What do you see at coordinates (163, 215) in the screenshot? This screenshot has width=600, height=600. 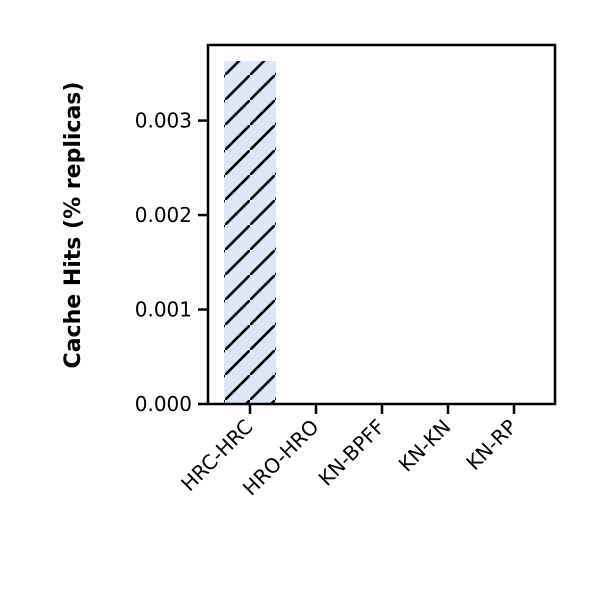 I see `y-tick-label: 0.002` at bounding box center [163, 215].